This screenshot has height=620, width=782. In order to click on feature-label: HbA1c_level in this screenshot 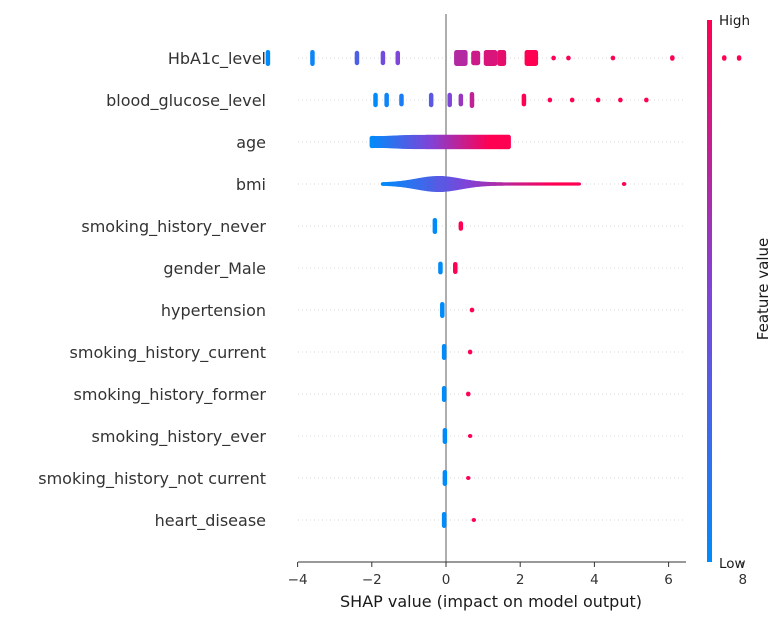, I will do `click(217, 59)`.